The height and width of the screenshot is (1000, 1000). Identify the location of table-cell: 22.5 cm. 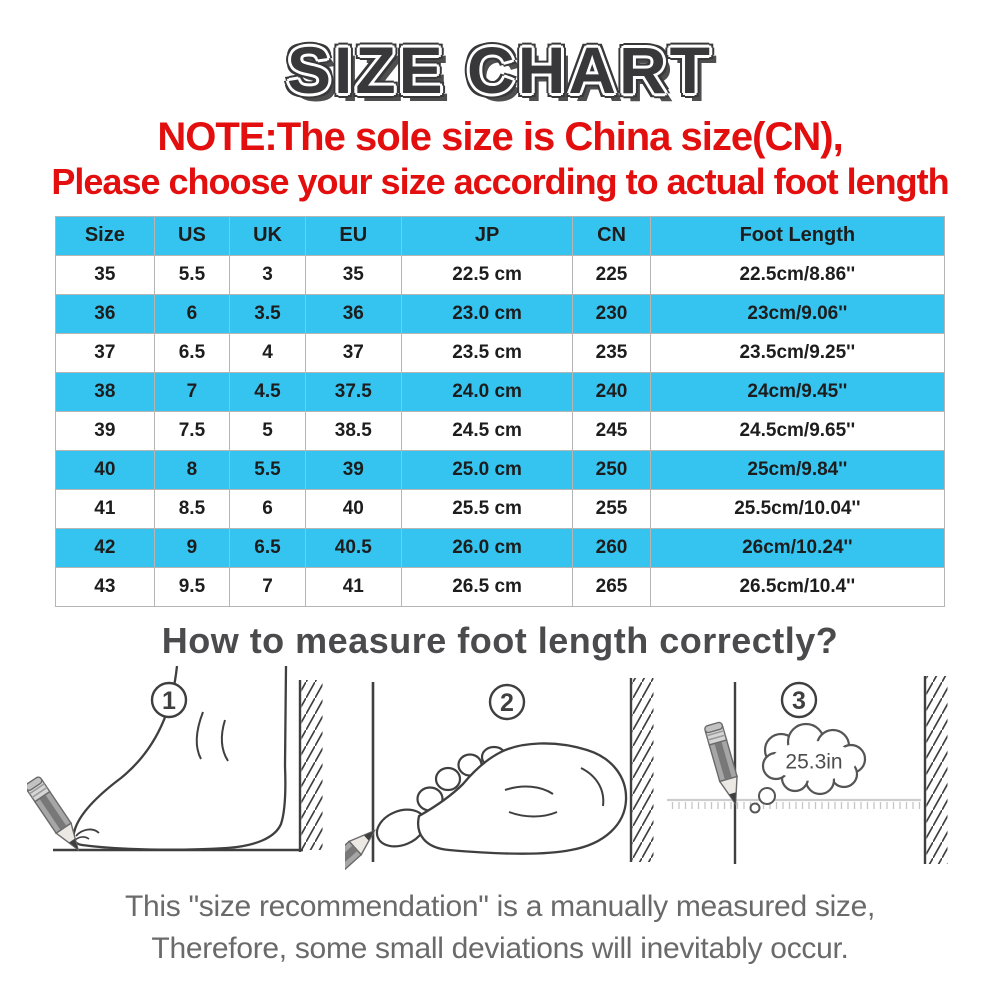
(487, 274).